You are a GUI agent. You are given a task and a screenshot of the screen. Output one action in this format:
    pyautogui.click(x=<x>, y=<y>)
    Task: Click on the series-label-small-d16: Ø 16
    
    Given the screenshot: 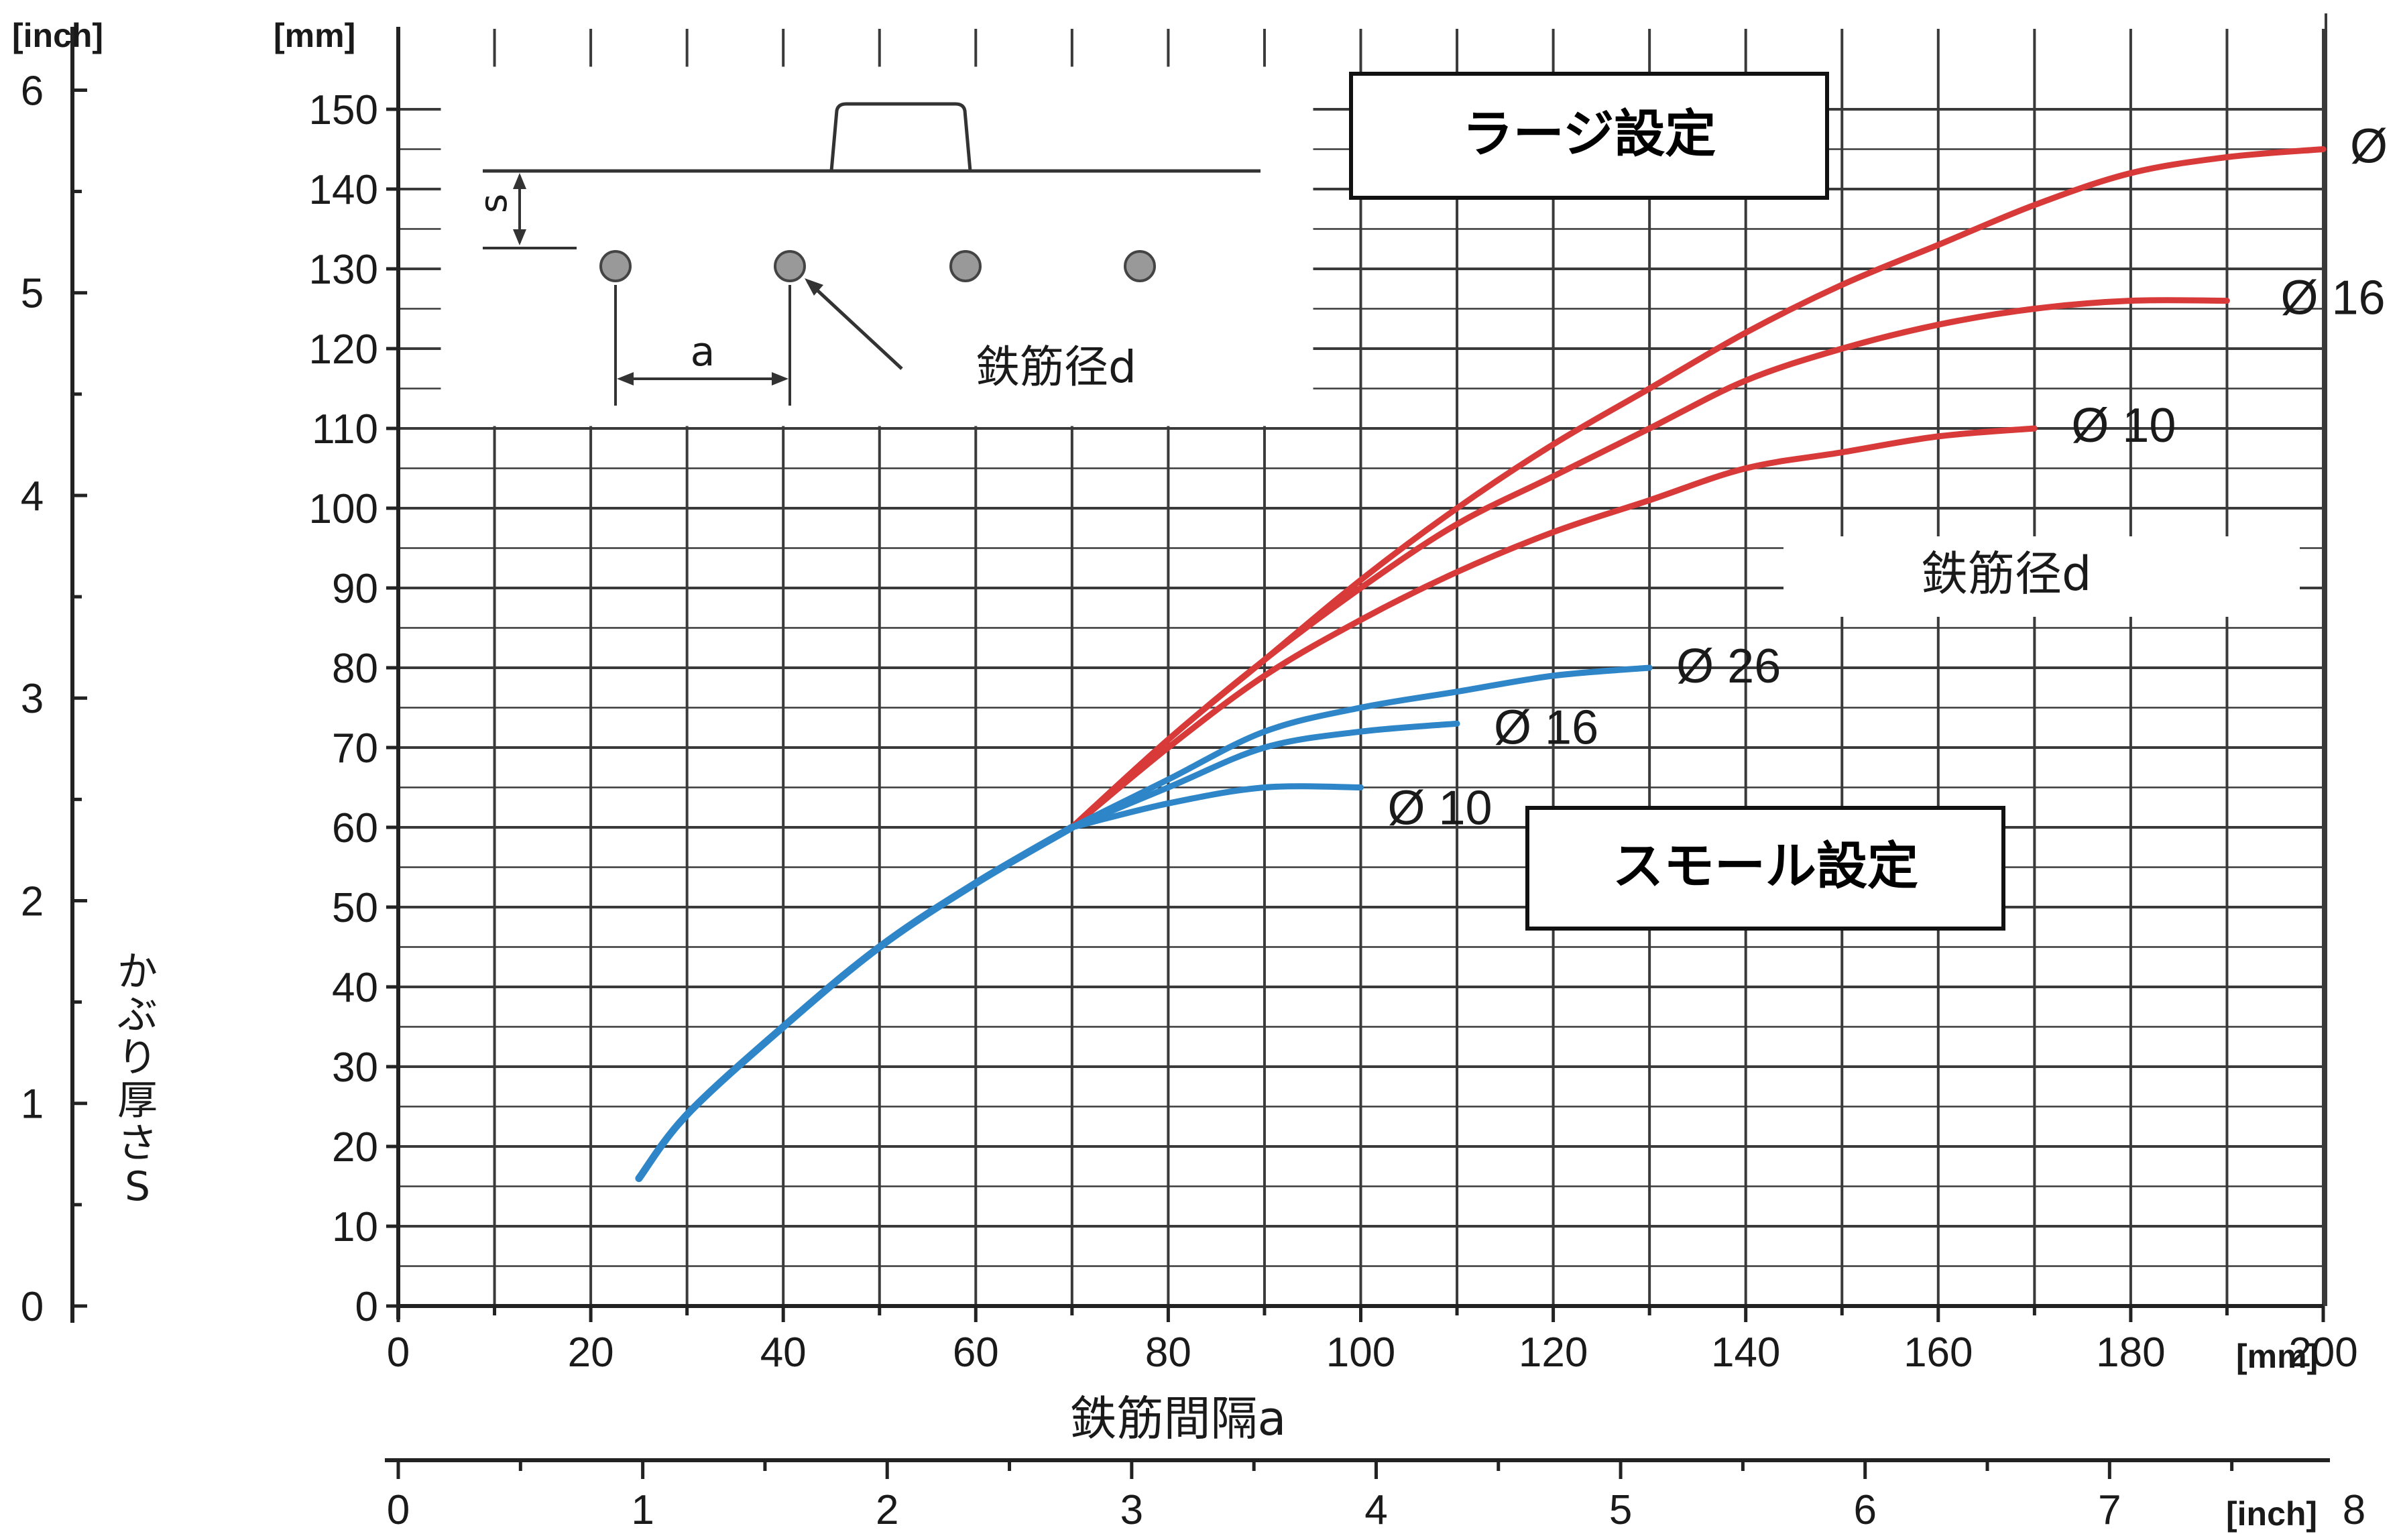 What is the action you would take?
    pyautogui.click(x=1546, y=727)
    